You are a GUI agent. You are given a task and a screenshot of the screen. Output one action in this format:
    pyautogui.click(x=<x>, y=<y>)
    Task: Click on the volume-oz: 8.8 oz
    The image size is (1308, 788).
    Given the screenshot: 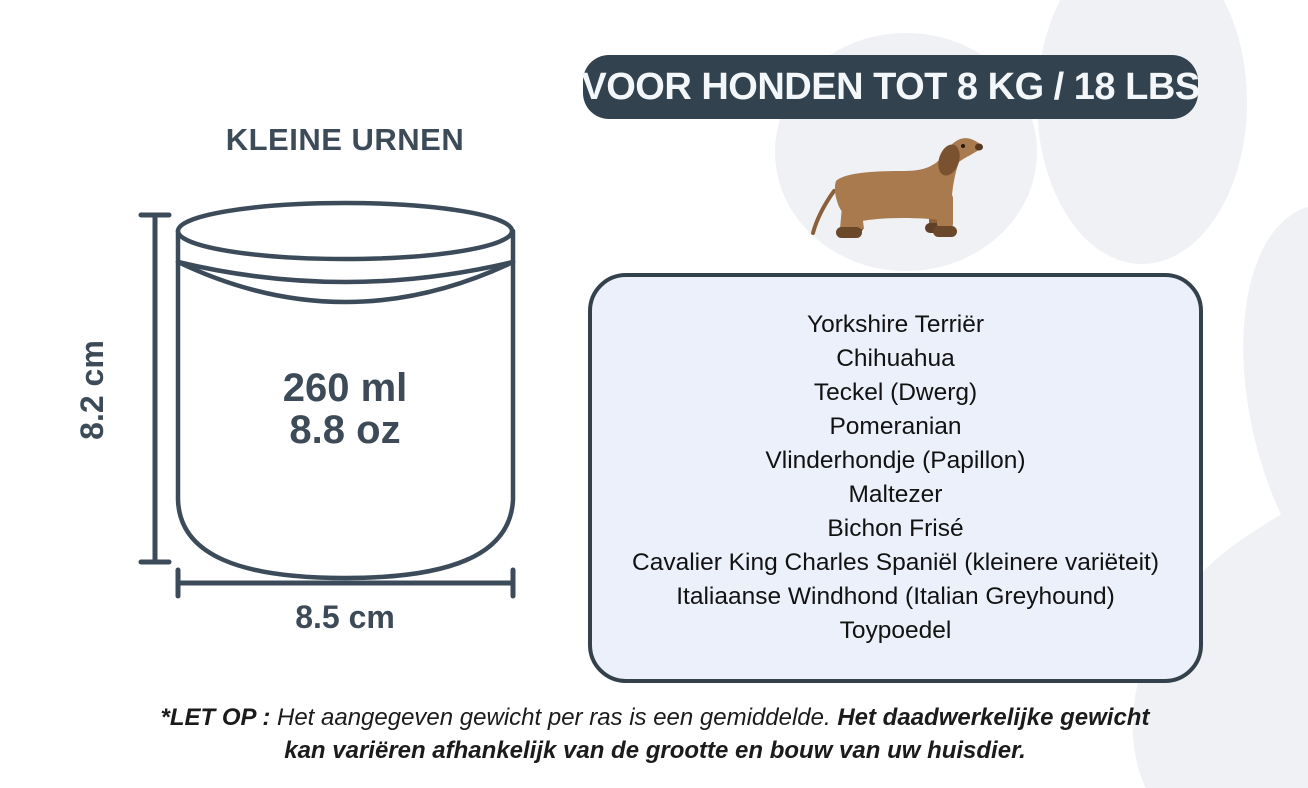 What is the action you would take?
    pyautogui.click(x=345, y=430)
    